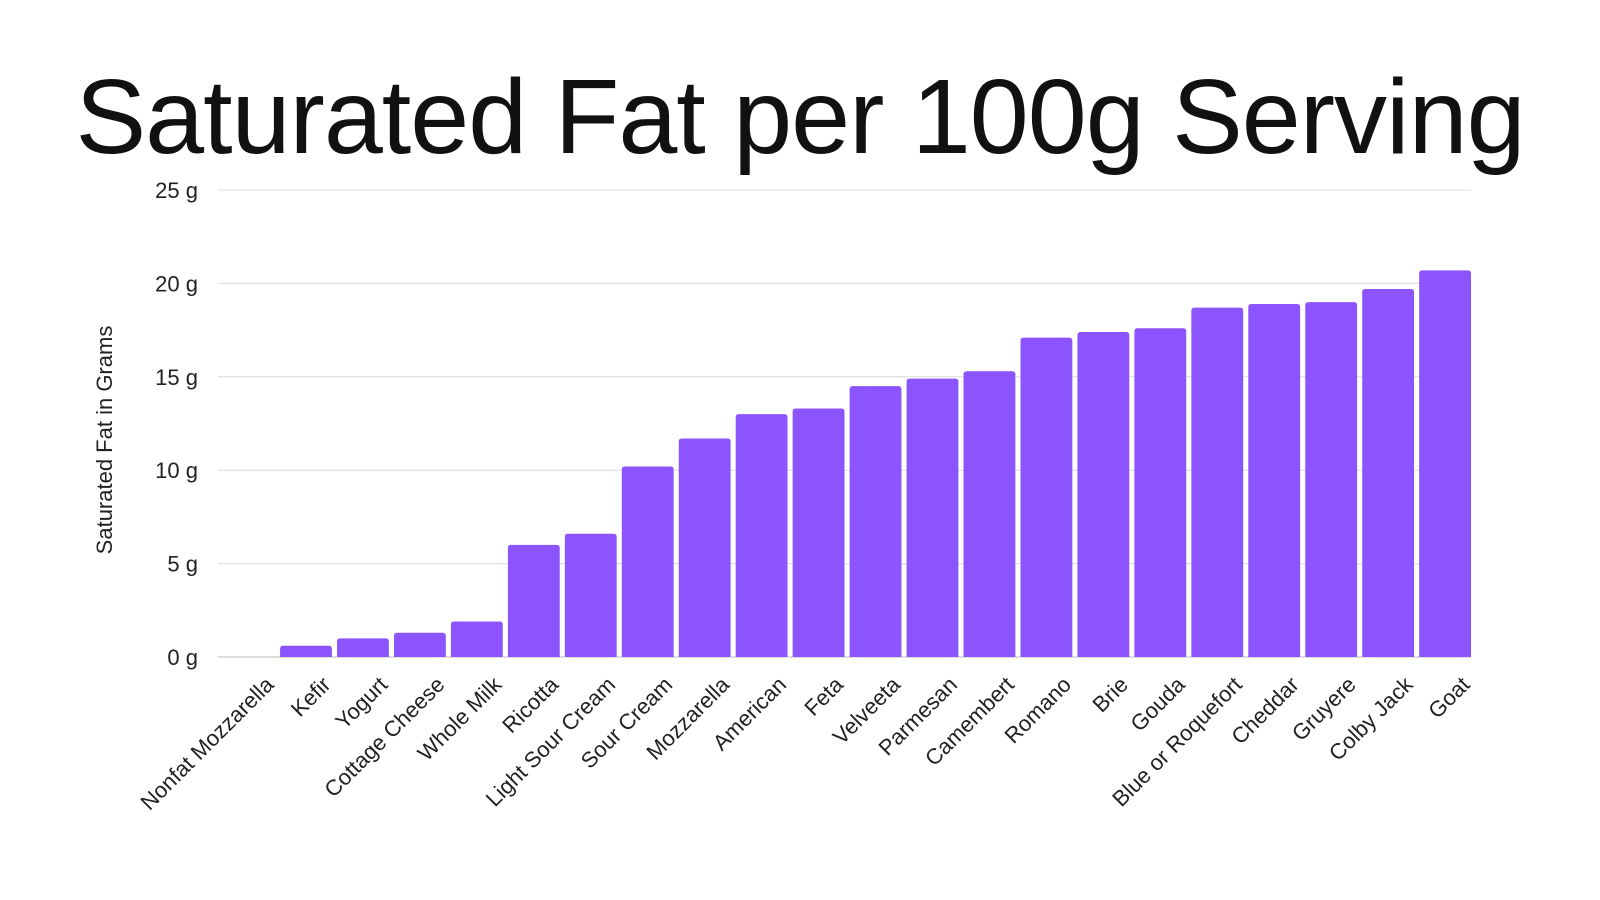  I want to click on y-tick-label: 15 g, so click(176, 377).